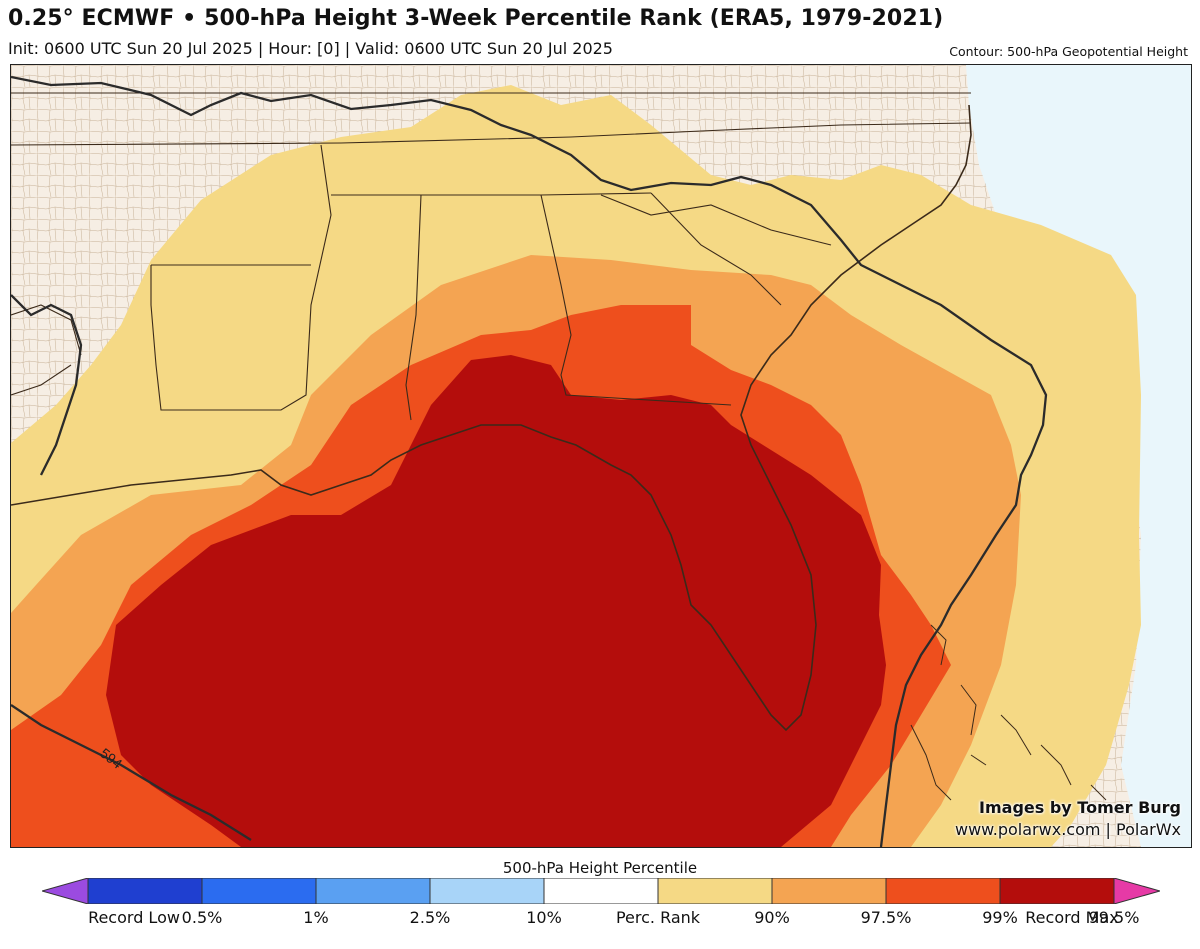 Image resolution: width=1200 pixels, height=949 pixels. I want to click on colorbar-label: 10%, so click(544, 917).